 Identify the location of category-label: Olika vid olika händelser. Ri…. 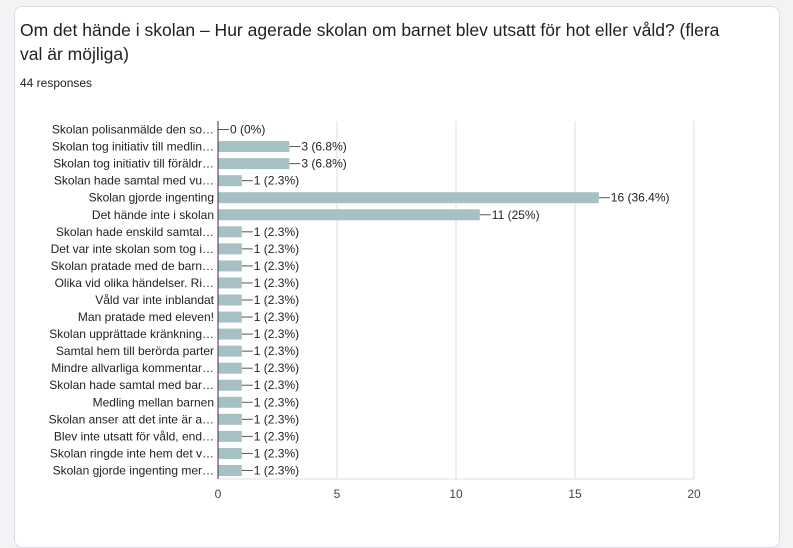
(134, 283).